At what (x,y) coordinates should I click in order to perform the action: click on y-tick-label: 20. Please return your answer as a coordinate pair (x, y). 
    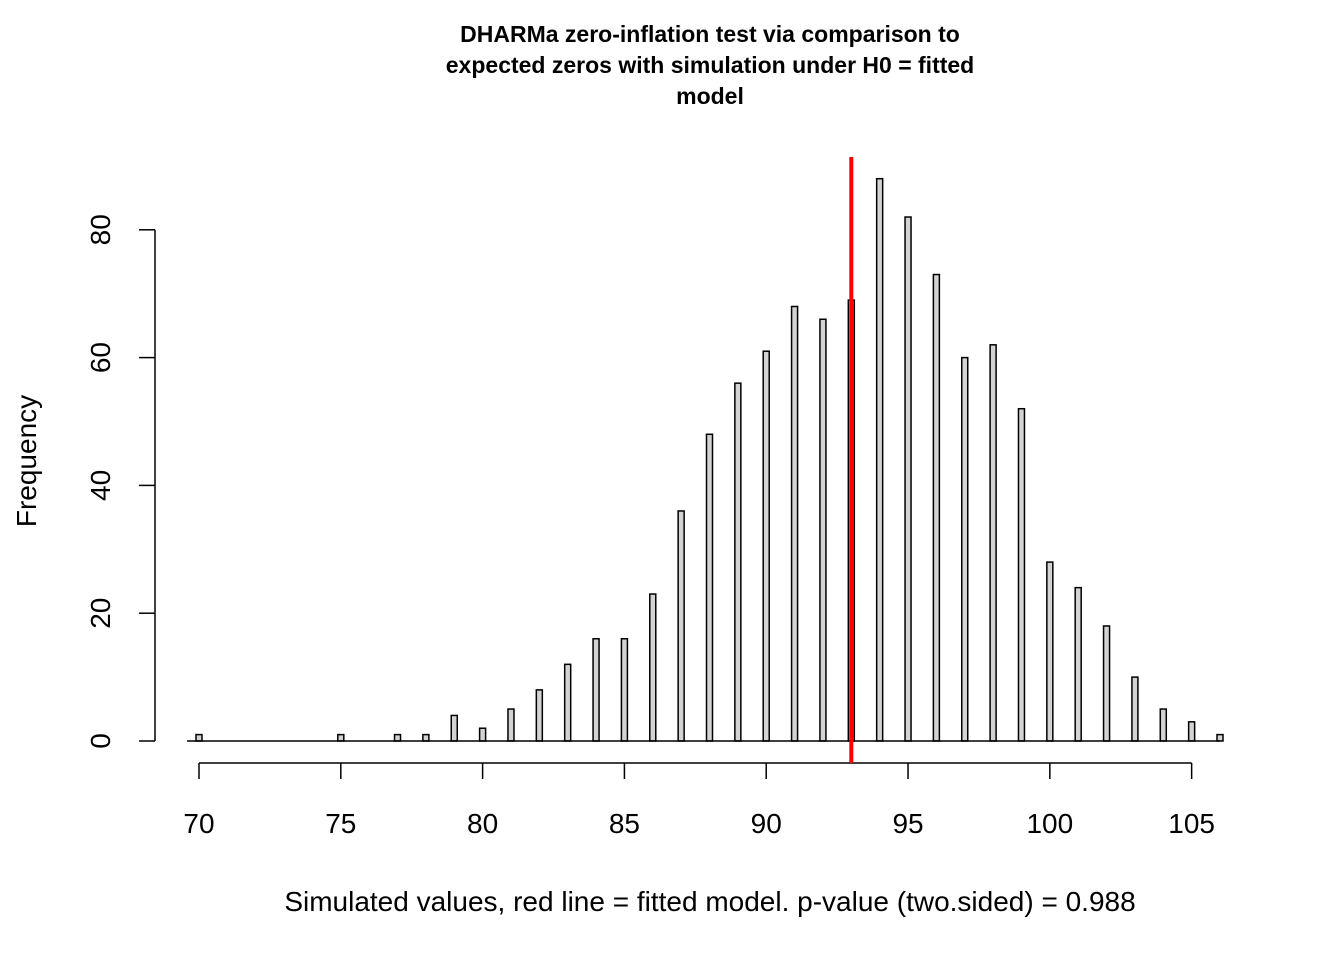
    Looking at the image, I should click on (100, 613).